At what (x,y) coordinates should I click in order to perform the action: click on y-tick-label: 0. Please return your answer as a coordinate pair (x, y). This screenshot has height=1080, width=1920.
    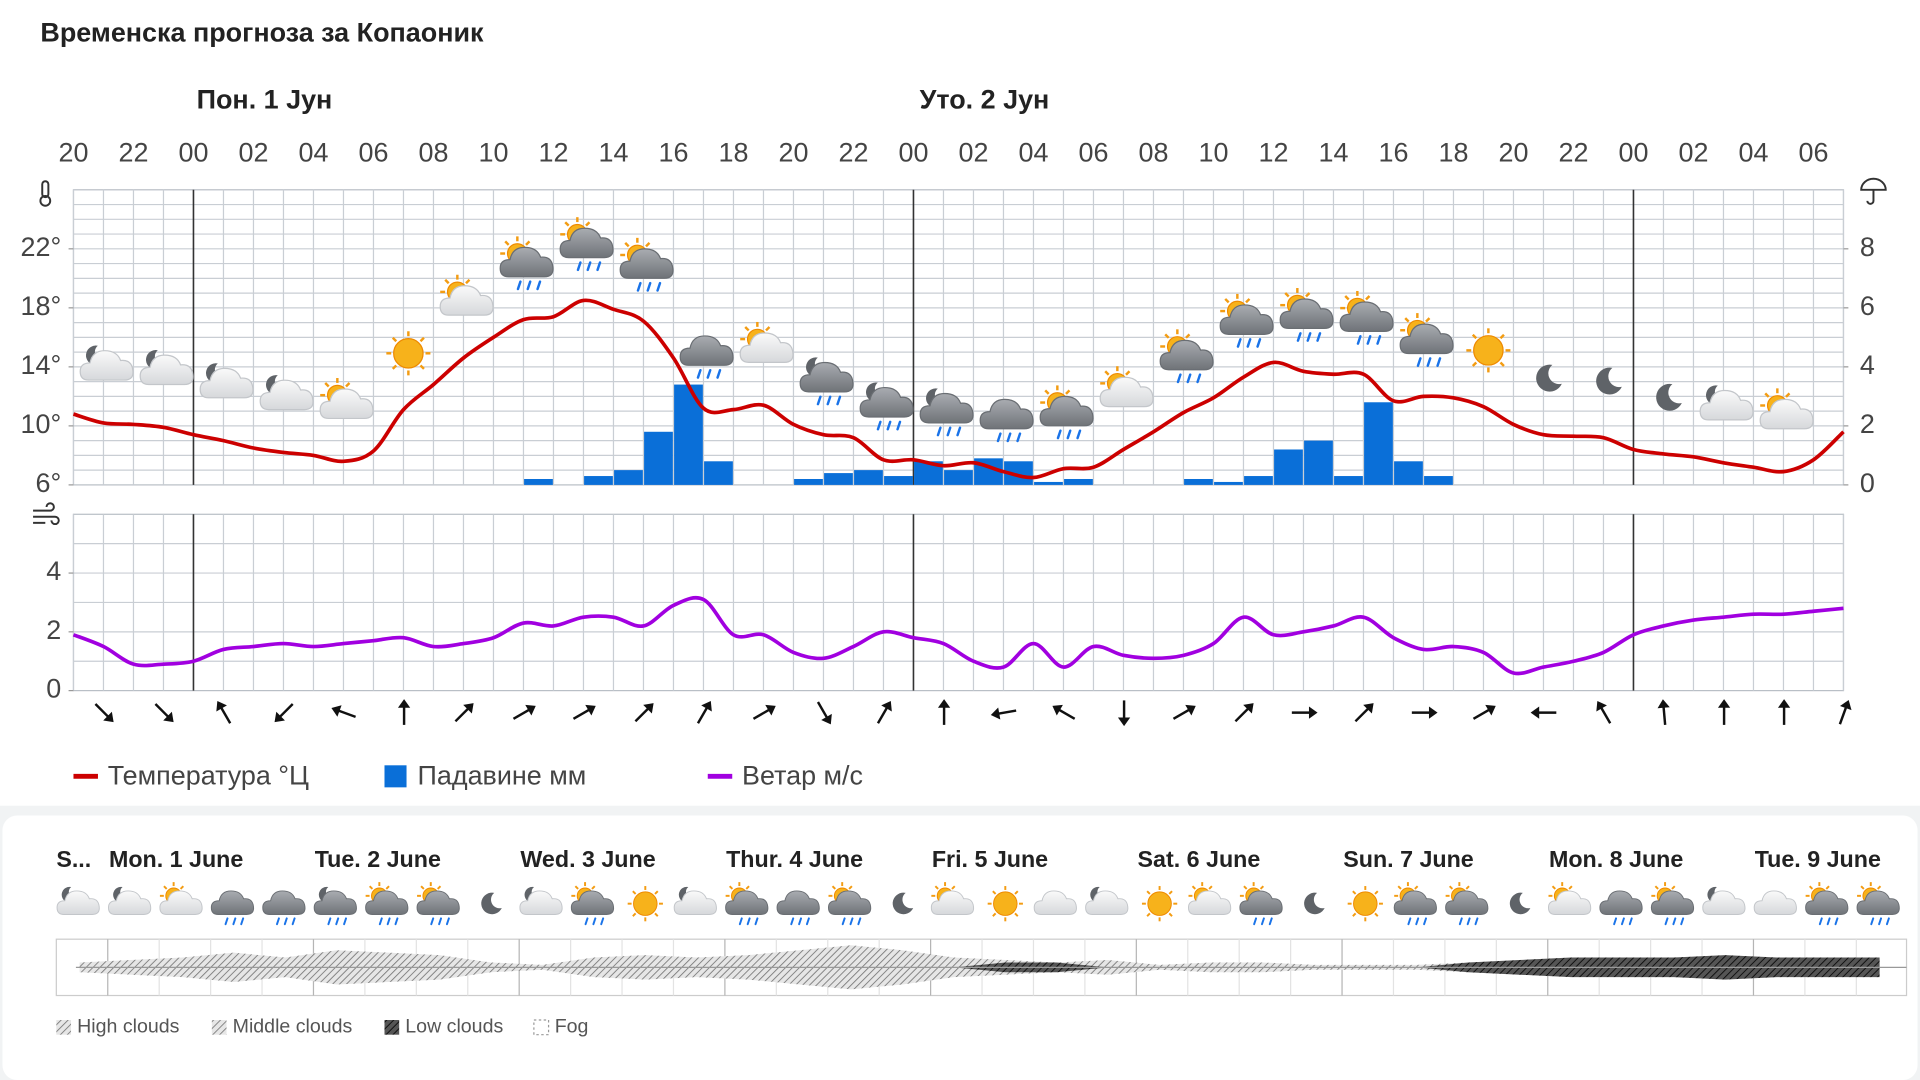
    Looking at the image, I should click on (53, 689).